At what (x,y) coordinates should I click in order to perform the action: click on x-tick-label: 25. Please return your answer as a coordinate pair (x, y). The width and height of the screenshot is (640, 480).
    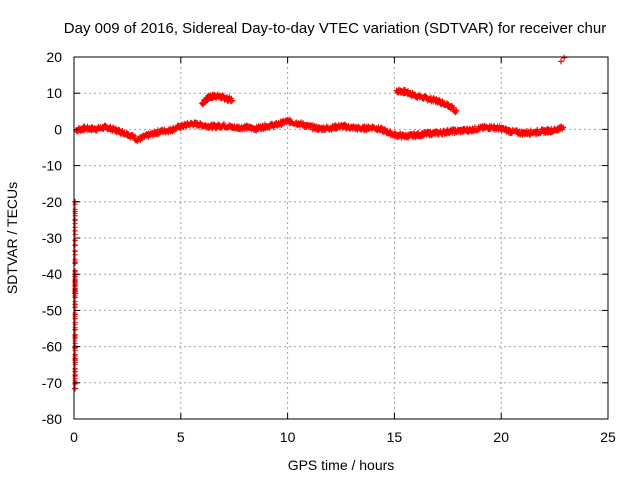
    Looking at the image, I should click on (608, 437).